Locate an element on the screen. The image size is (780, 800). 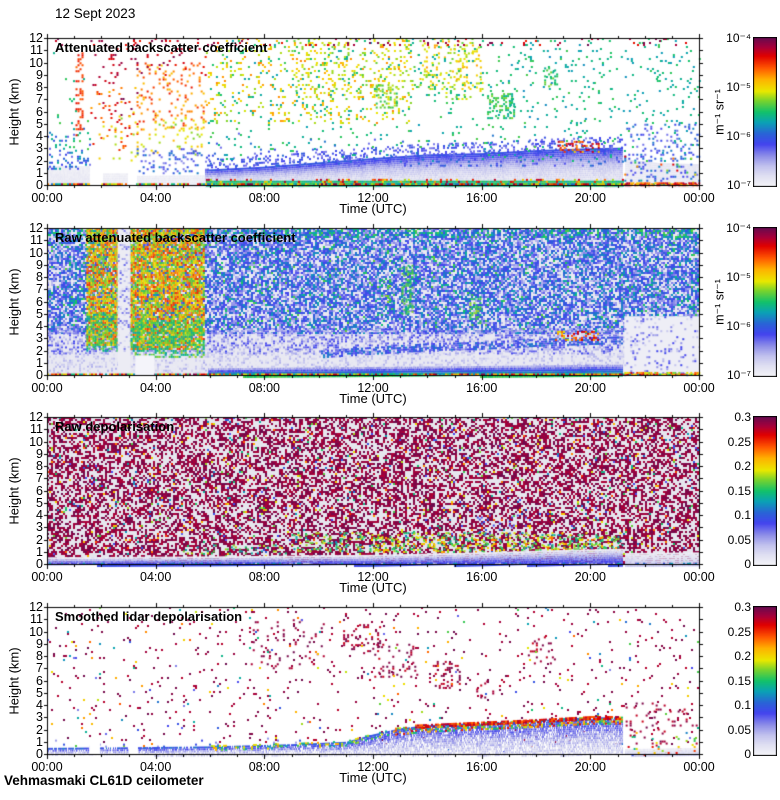
colorbar-tick-label: 10⁻⁶ is located at coordinates (738, 136).